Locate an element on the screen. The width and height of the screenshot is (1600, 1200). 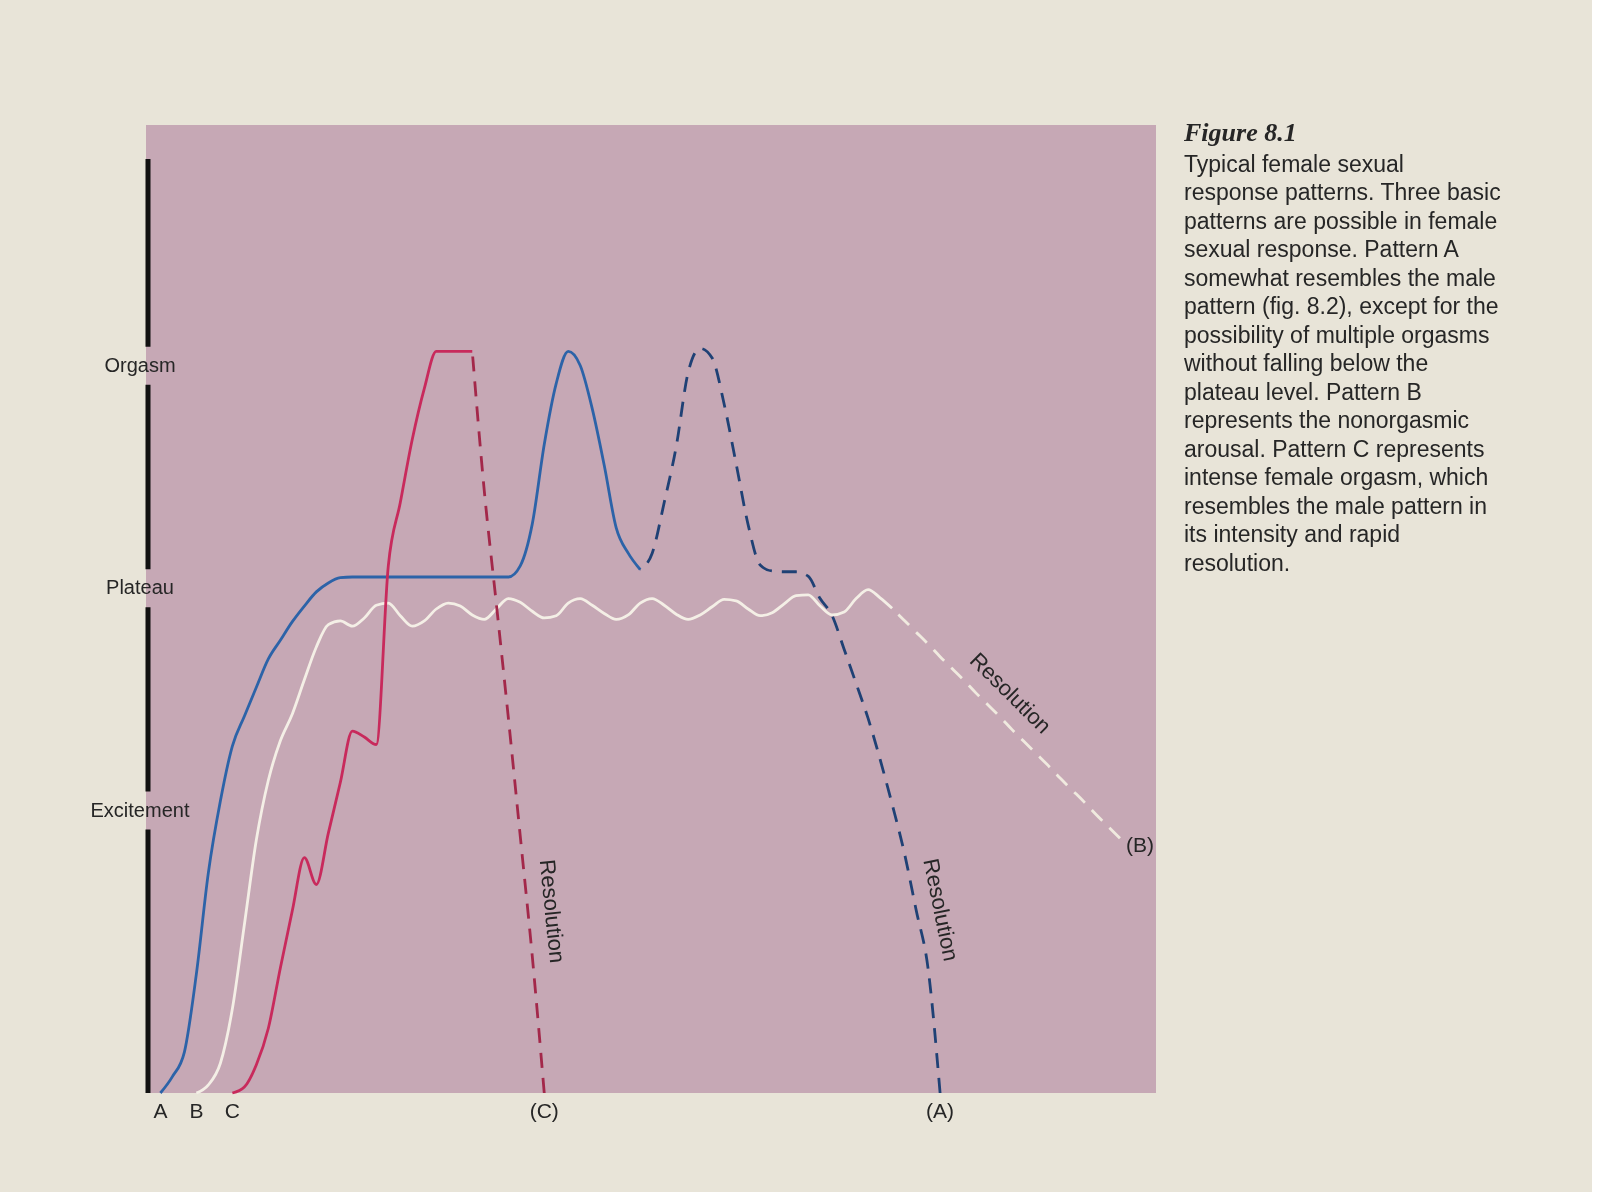
series-label: B is located at coordinates (196, 1110).